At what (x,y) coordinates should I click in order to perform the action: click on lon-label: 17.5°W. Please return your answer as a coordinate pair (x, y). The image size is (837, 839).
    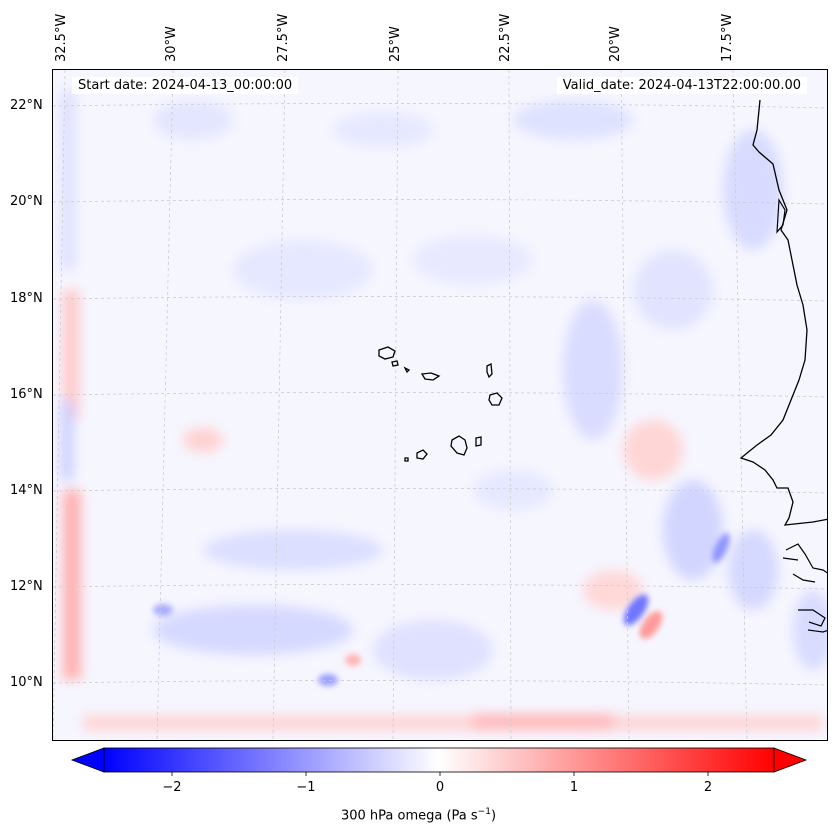
    Looking at the image, I should click on (727, 37).